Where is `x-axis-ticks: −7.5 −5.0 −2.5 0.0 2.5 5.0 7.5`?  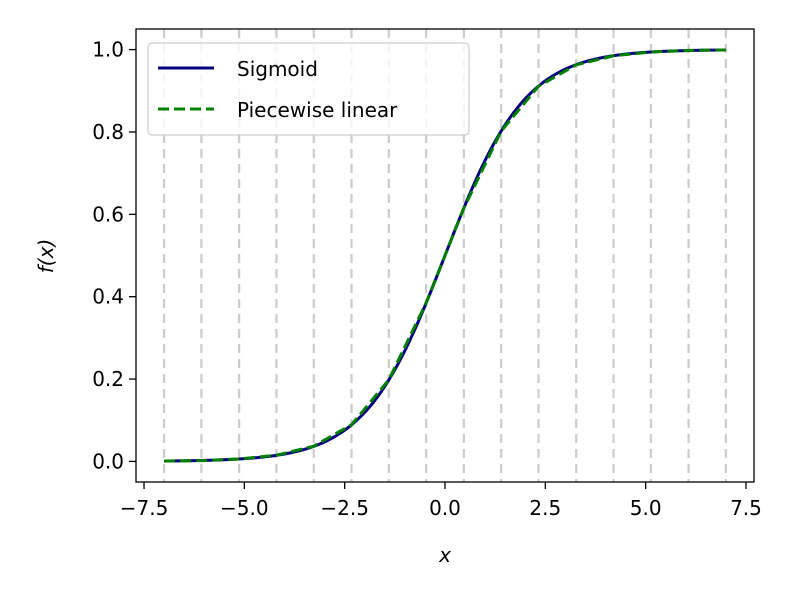
x-axis-ticks: −7.5 −5.0 −2.5 0.0 2.5 5.0 7.5 is located at coordinates (441, 501).